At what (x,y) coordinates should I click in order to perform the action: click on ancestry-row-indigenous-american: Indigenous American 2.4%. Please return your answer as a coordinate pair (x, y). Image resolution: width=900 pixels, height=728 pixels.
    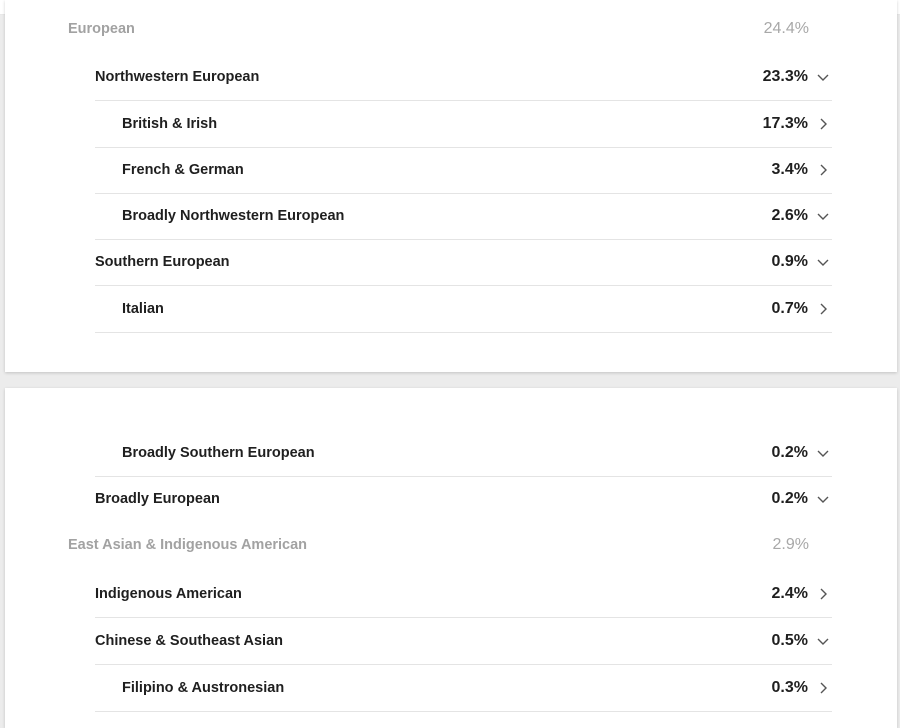
    Looking at the image, I should click on (463, 594).